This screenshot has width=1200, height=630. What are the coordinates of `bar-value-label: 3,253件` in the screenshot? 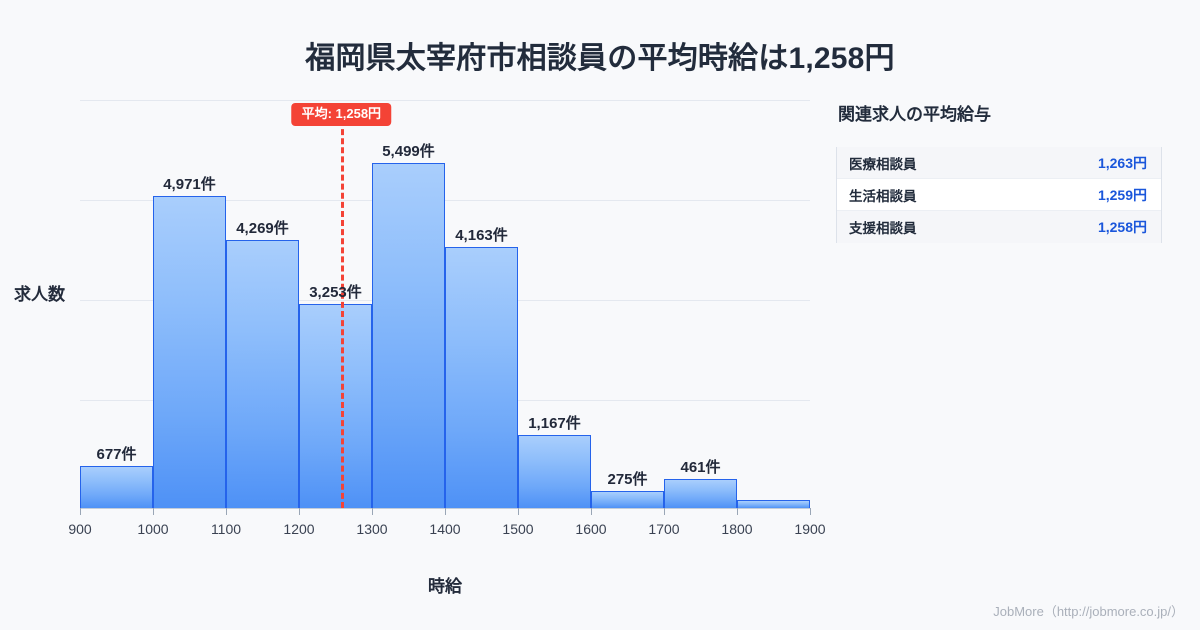 It's located at (335, 292).